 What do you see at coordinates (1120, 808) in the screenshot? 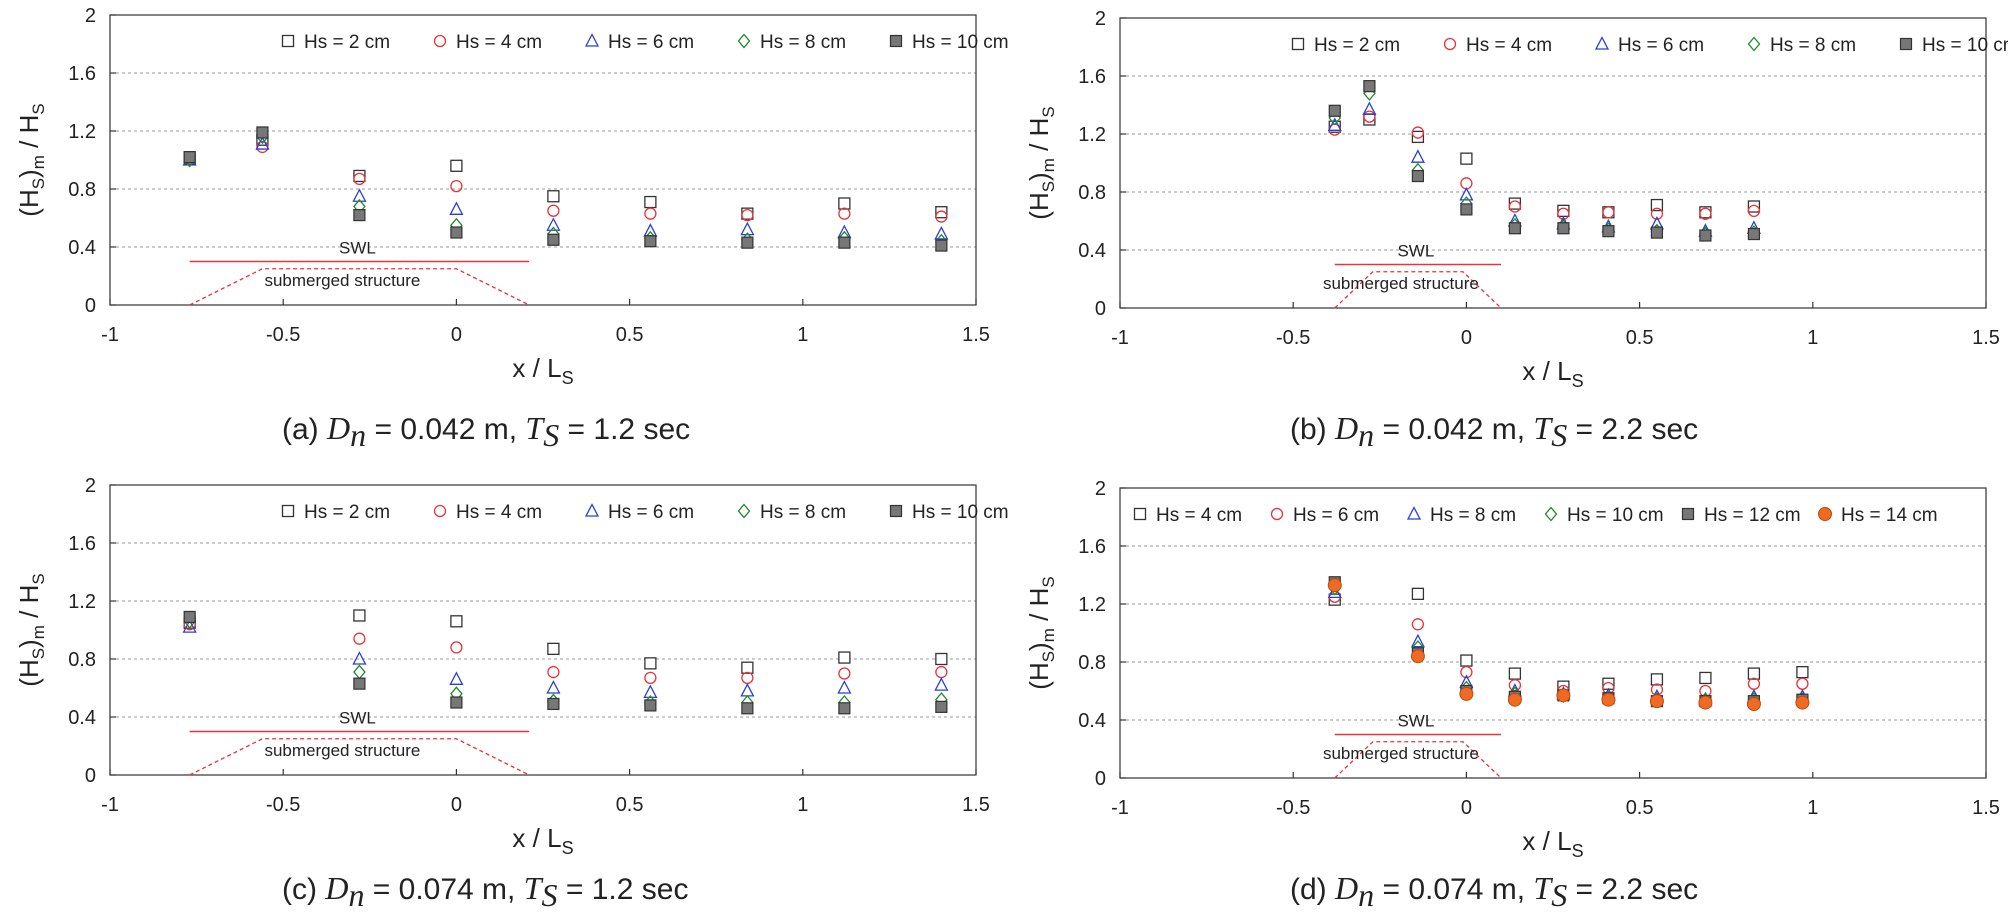
I see `x-tick-label: -1` at bounding box center [1120, 808].